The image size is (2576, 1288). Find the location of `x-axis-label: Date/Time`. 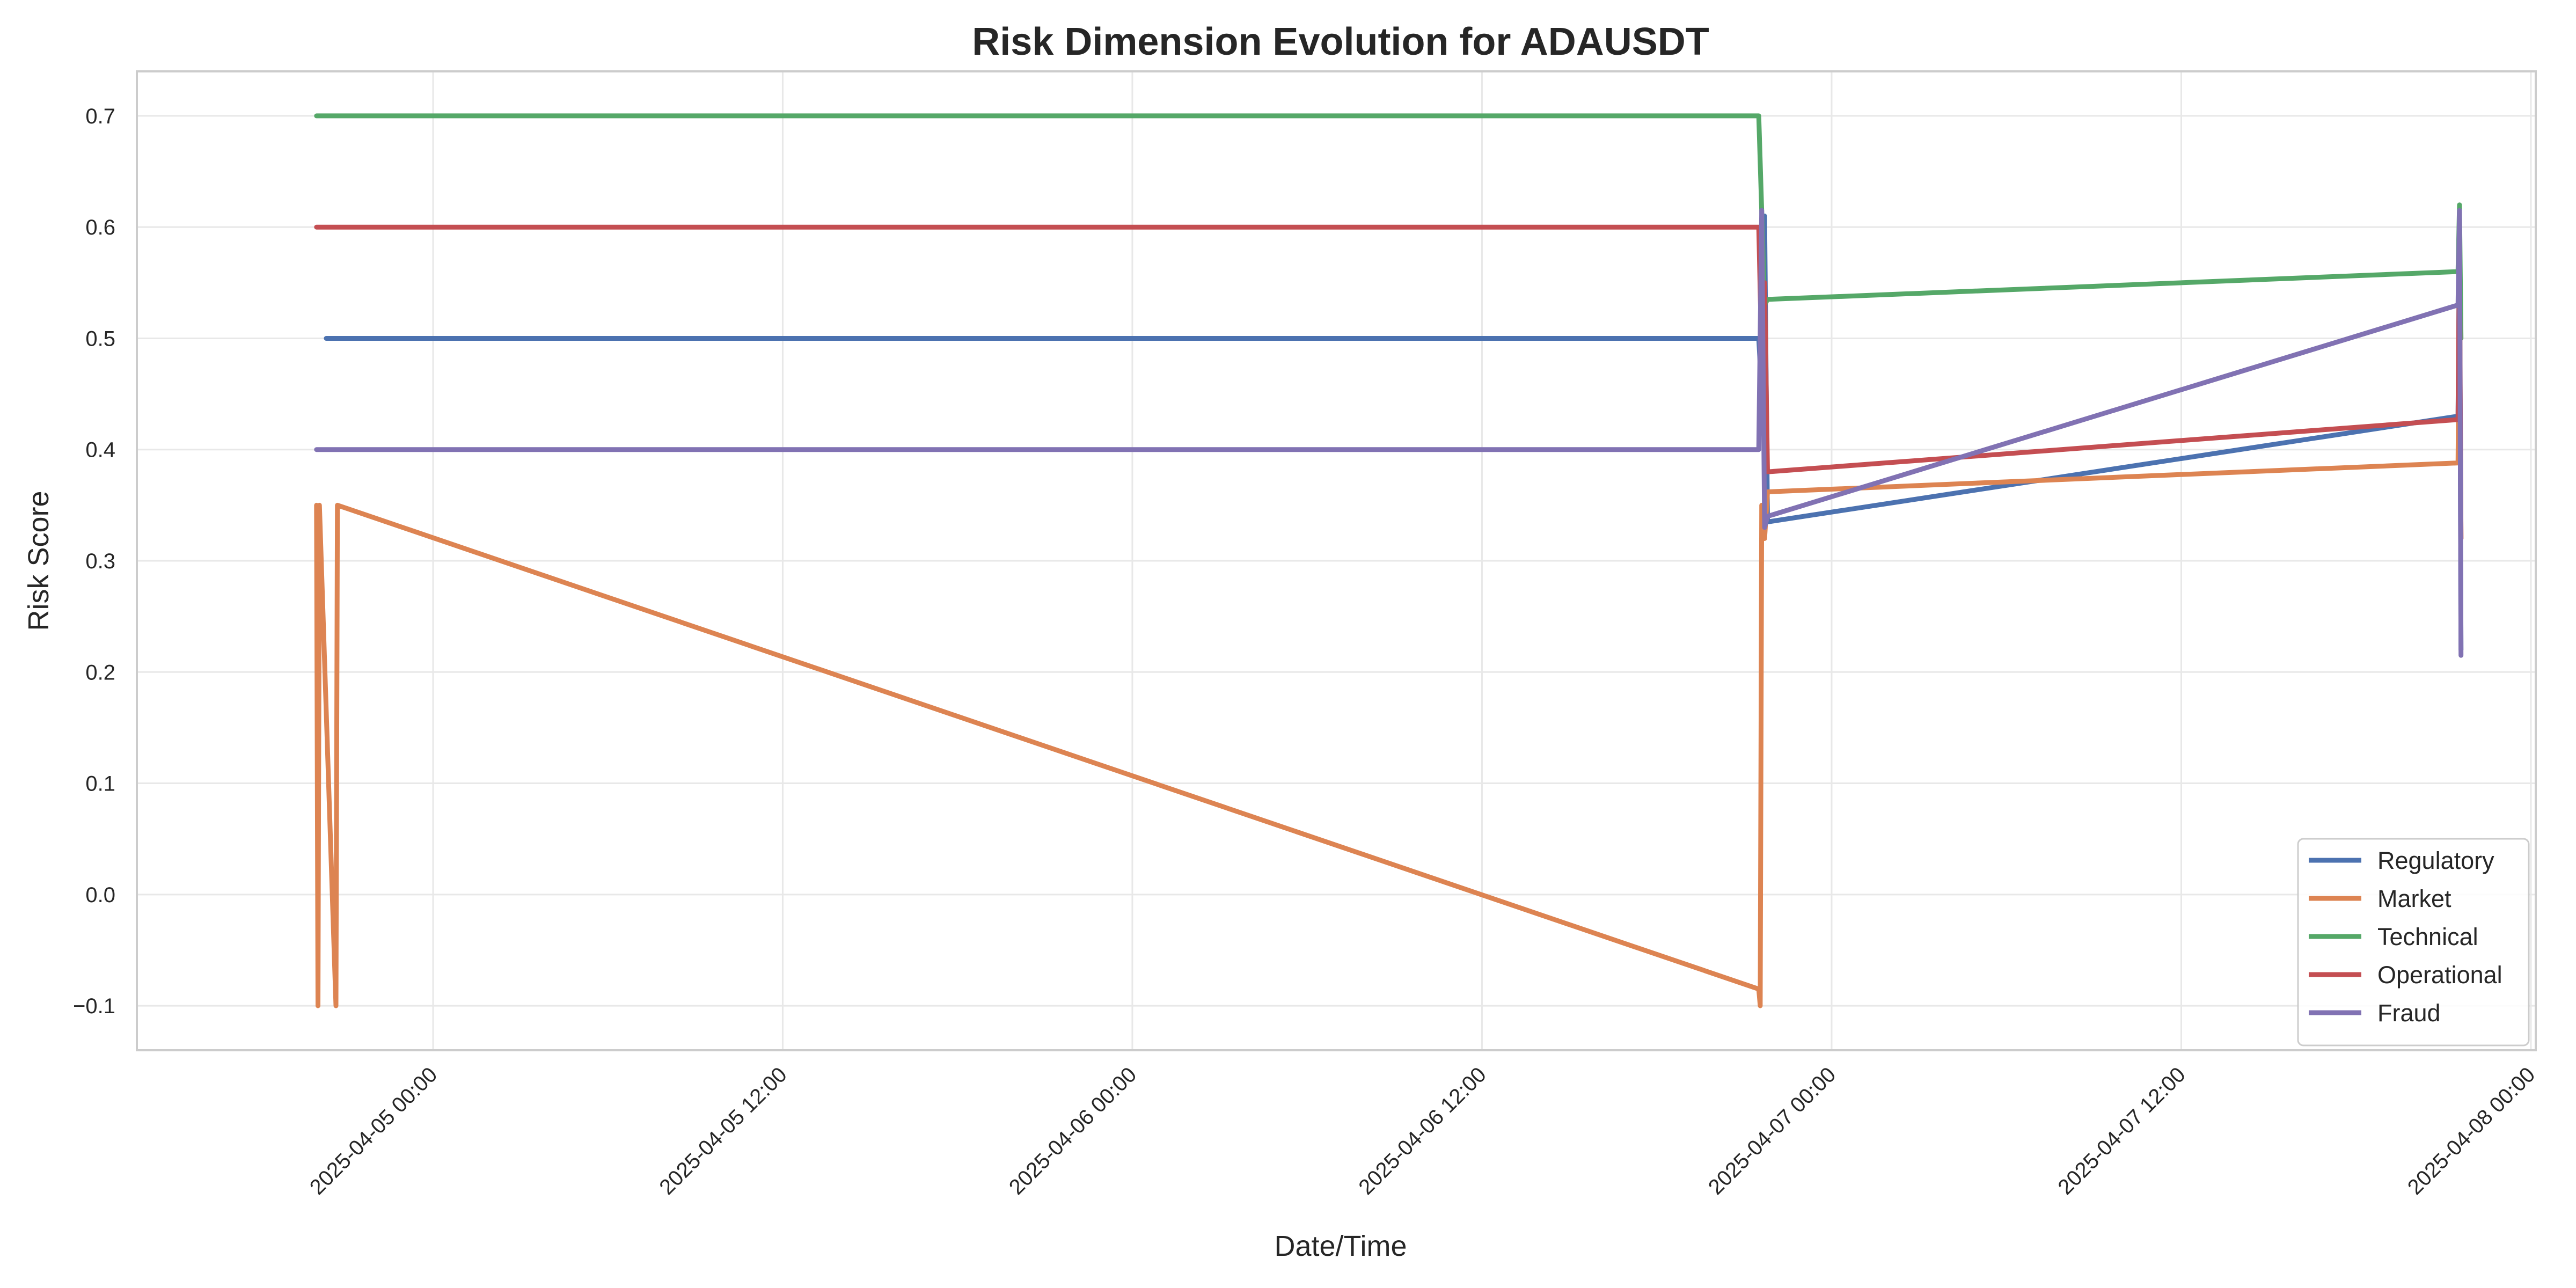

x-axis-label: Date/Time is located at coordinates (1340, 1246).